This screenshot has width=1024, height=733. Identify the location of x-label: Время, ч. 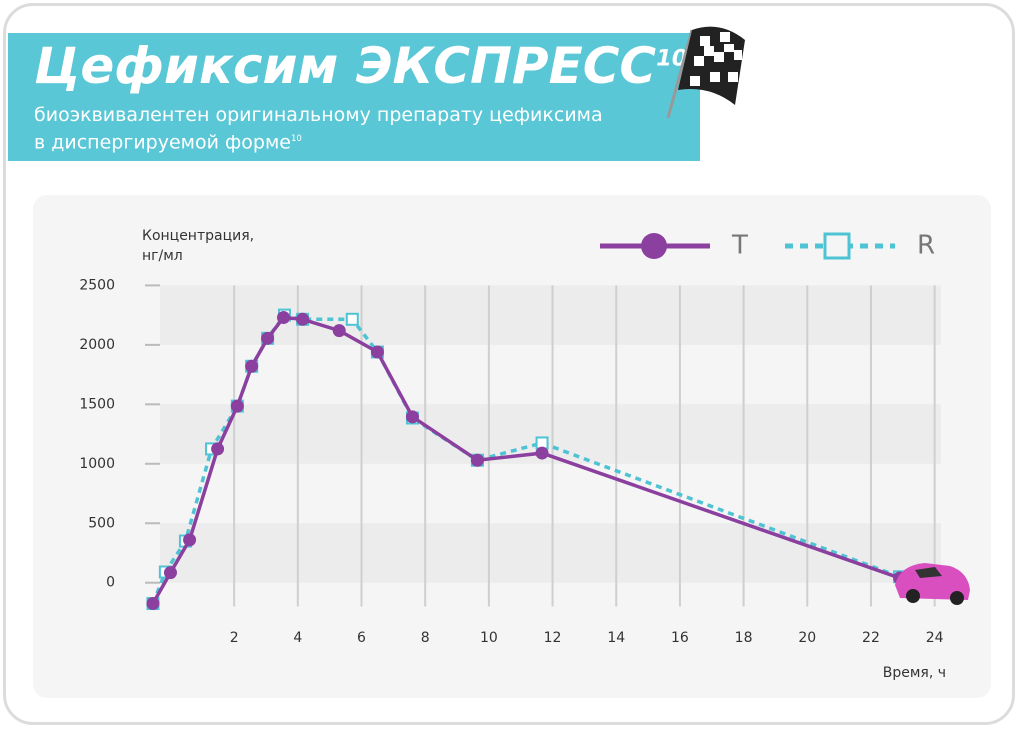
(914, 673).